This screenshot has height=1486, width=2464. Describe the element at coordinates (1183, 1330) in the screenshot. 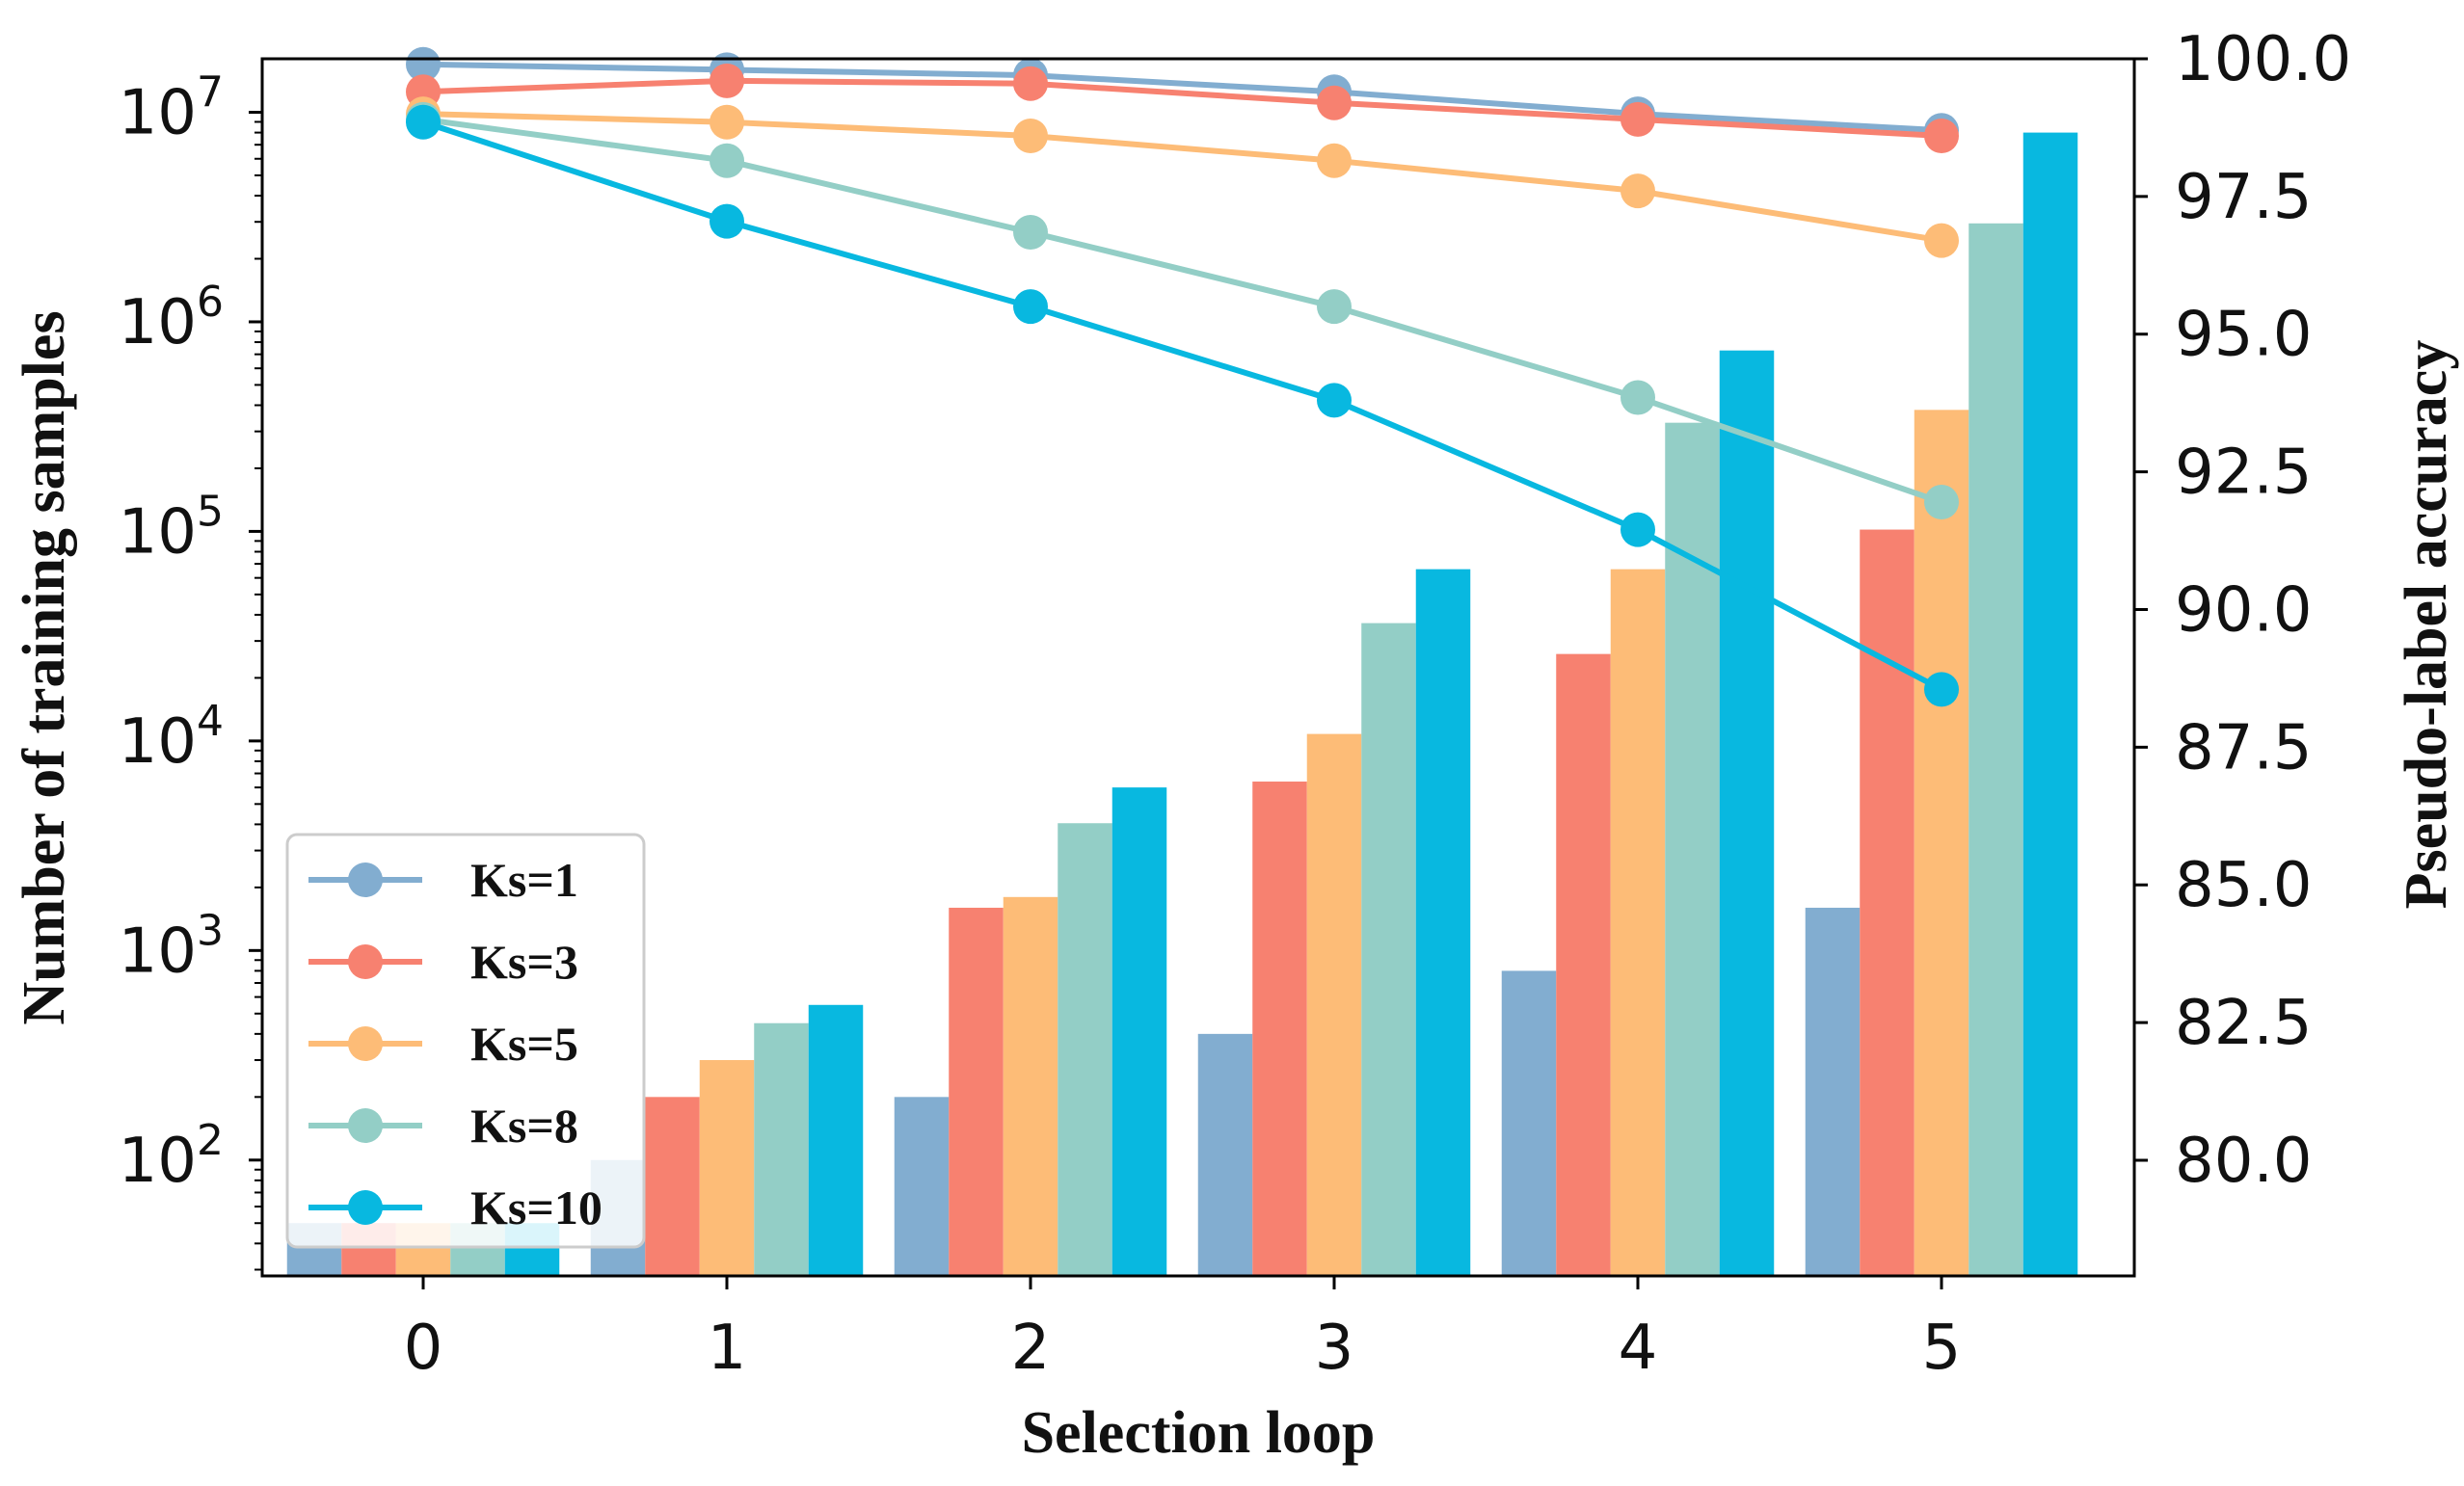

I see `x-axis: 0 1 2 3 4 5` at that location.